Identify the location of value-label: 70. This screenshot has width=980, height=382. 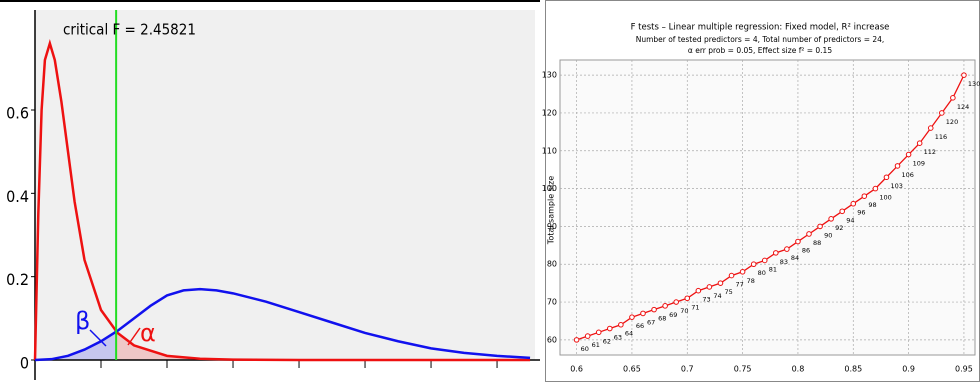
(684, 311).